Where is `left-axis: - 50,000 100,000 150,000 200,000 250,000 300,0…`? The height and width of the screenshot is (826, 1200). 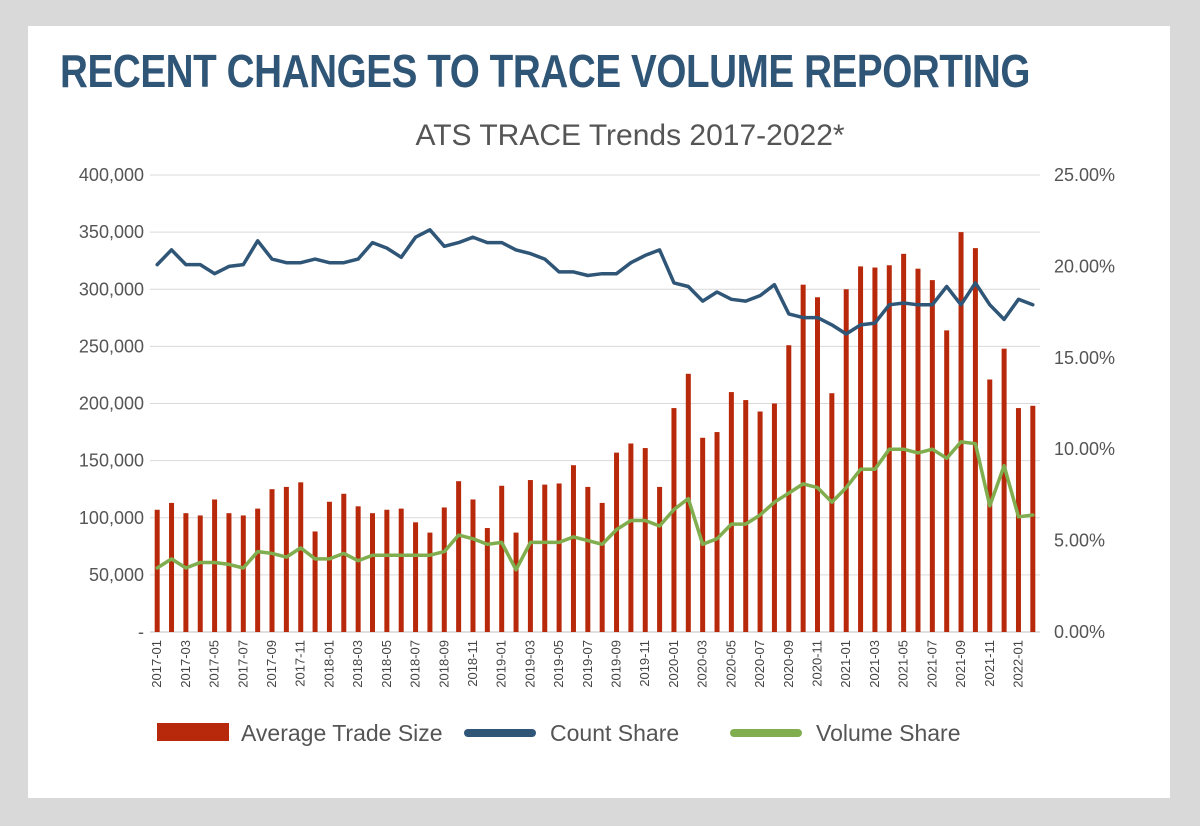
left-axis: - 50,000 100,000 150,000 200,000 250,000 300,0… is located at coordinates (111, 403).